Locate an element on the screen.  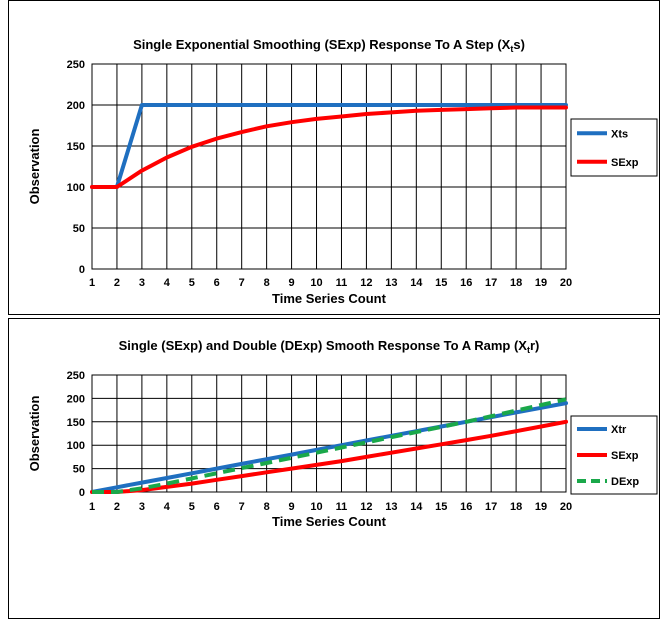
legend-label-xts: Xts is located at coordinates (619, 134).